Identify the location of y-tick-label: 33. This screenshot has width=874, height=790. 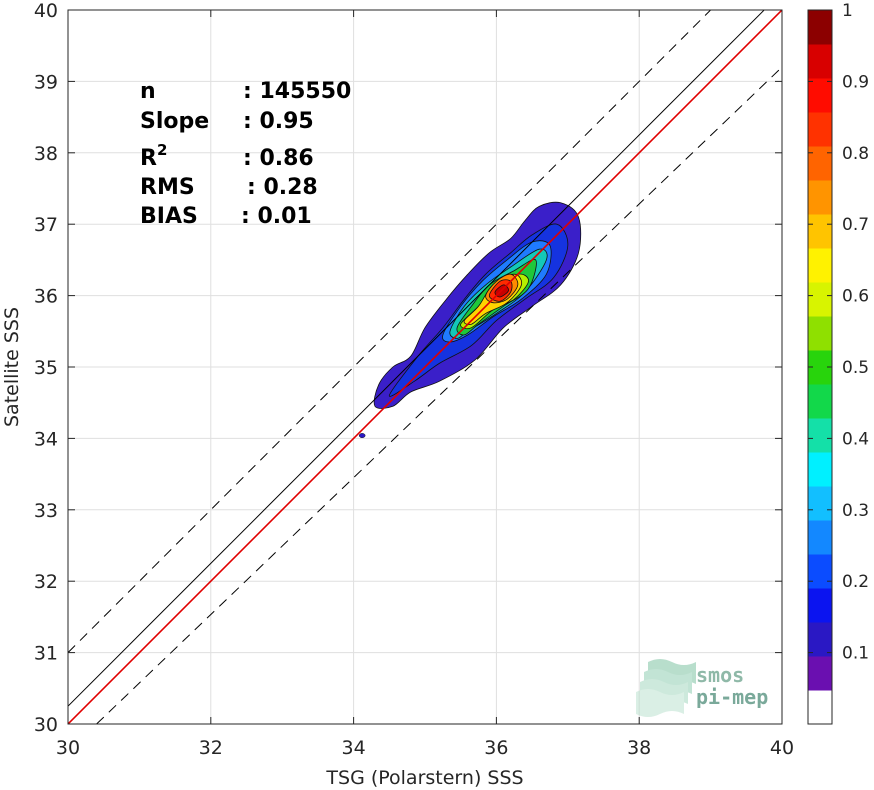
(46, 511).